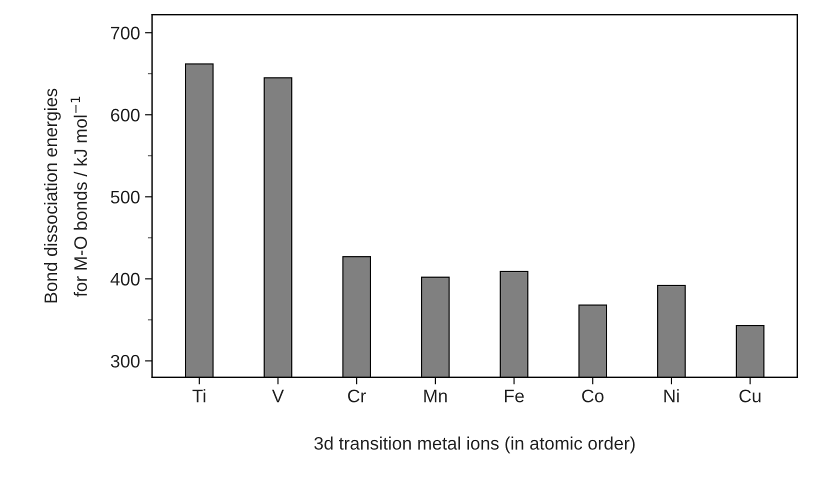 Image resolution: width=822 pixels, height=490 pixels. I want to click on y-tick-label: 500, so click(125, 197).